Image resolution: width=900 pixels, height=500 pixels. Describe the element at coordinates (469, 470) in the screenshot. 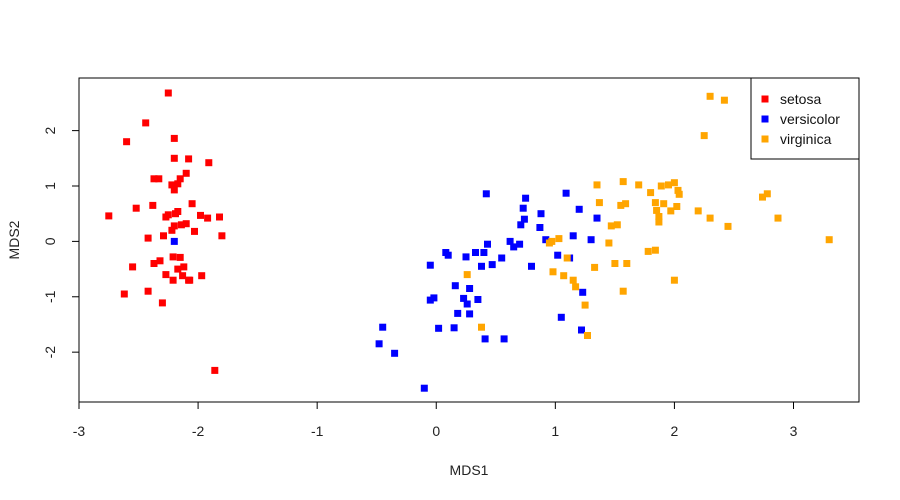

I see `x-axis-label: MDS1` at that location.